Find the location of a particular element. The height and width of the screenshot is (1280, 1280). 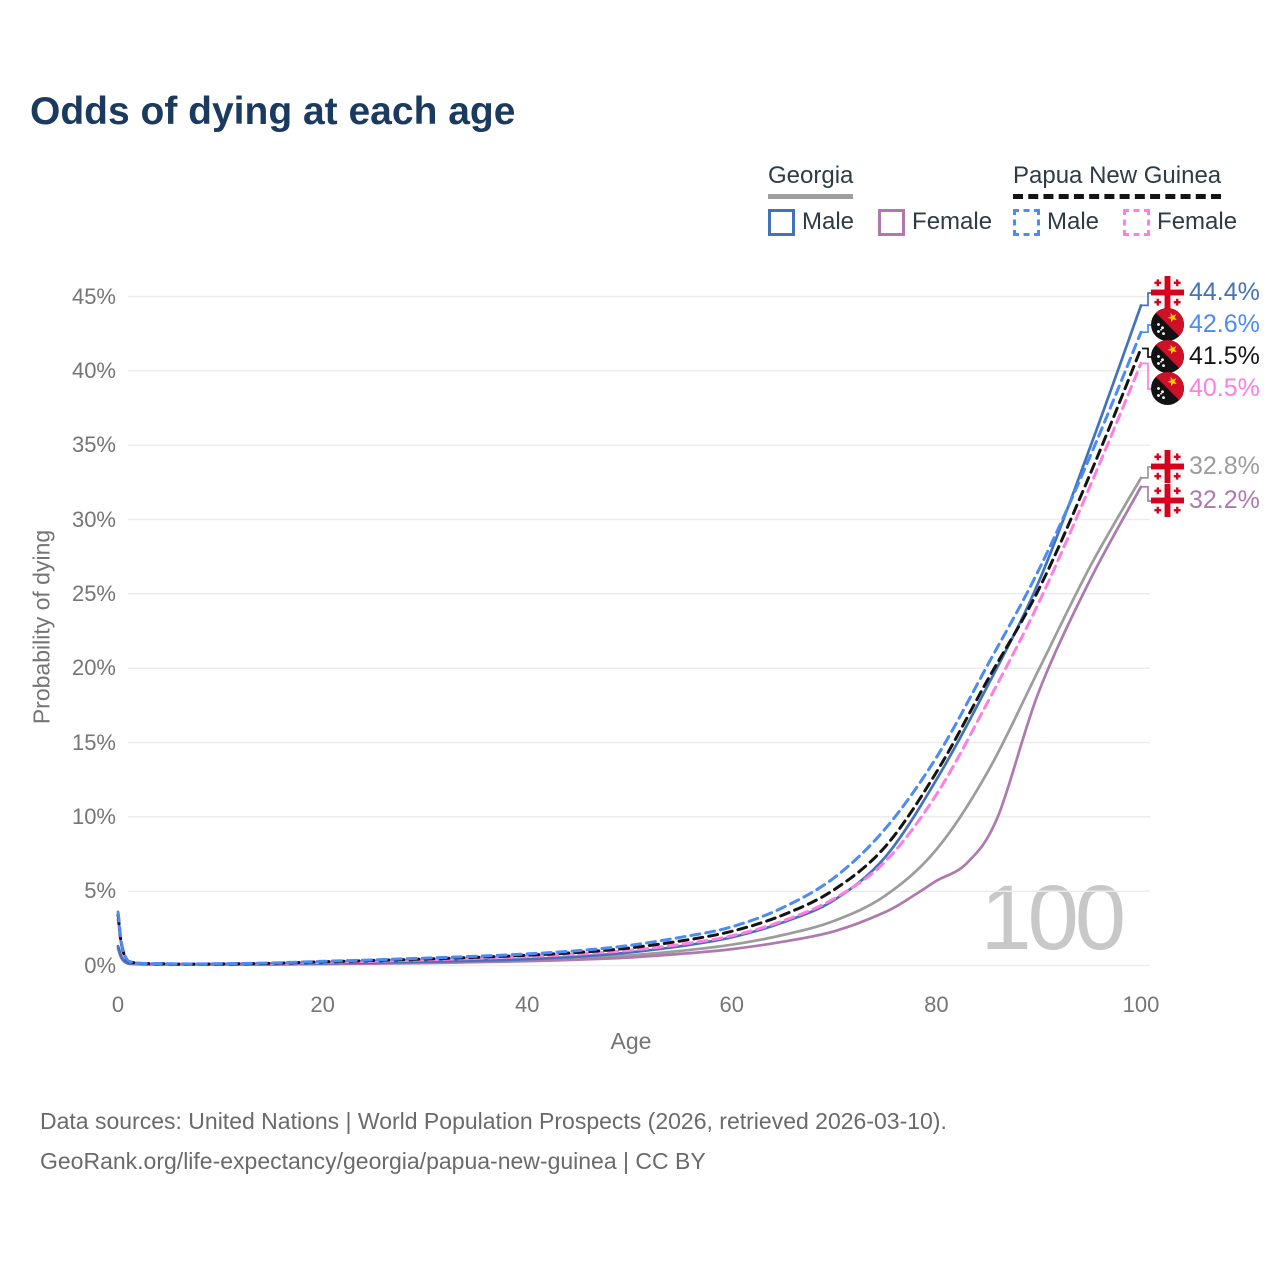

end-label-32.8: 32.8% is located at coordinates (1205, 466).